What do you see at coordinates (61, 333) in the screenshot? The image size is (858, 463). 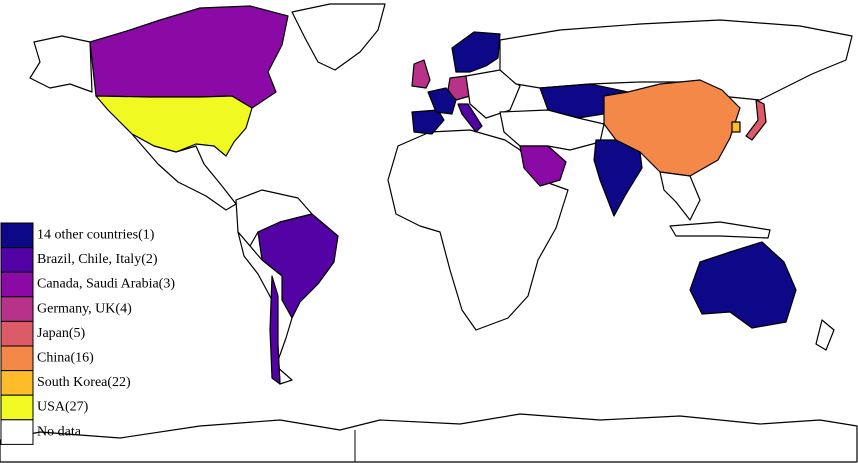 I see `legend-label: Japan(5)` at bounding box center [61, 333].